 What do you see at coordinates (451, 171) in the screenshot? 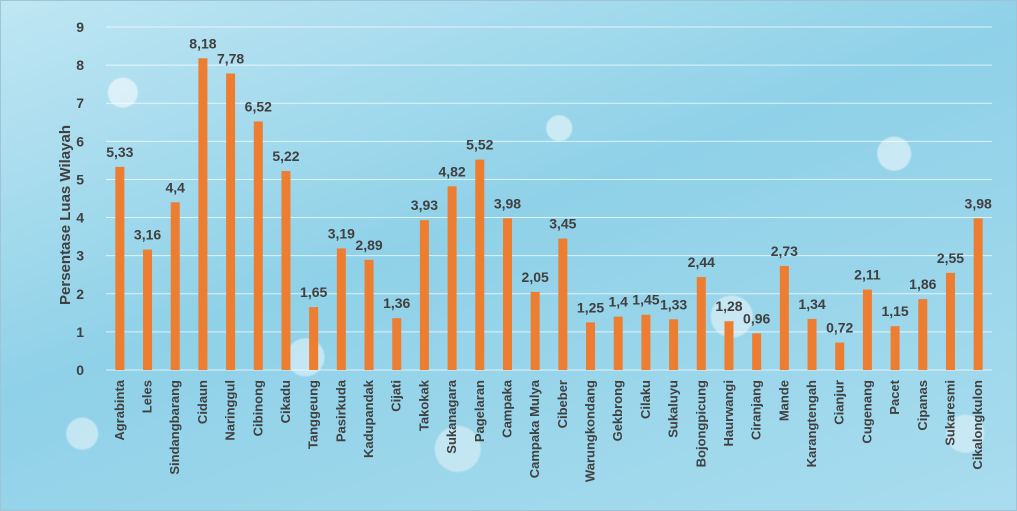
I see `data-label: 4,82` at bounding box center [451, 171].